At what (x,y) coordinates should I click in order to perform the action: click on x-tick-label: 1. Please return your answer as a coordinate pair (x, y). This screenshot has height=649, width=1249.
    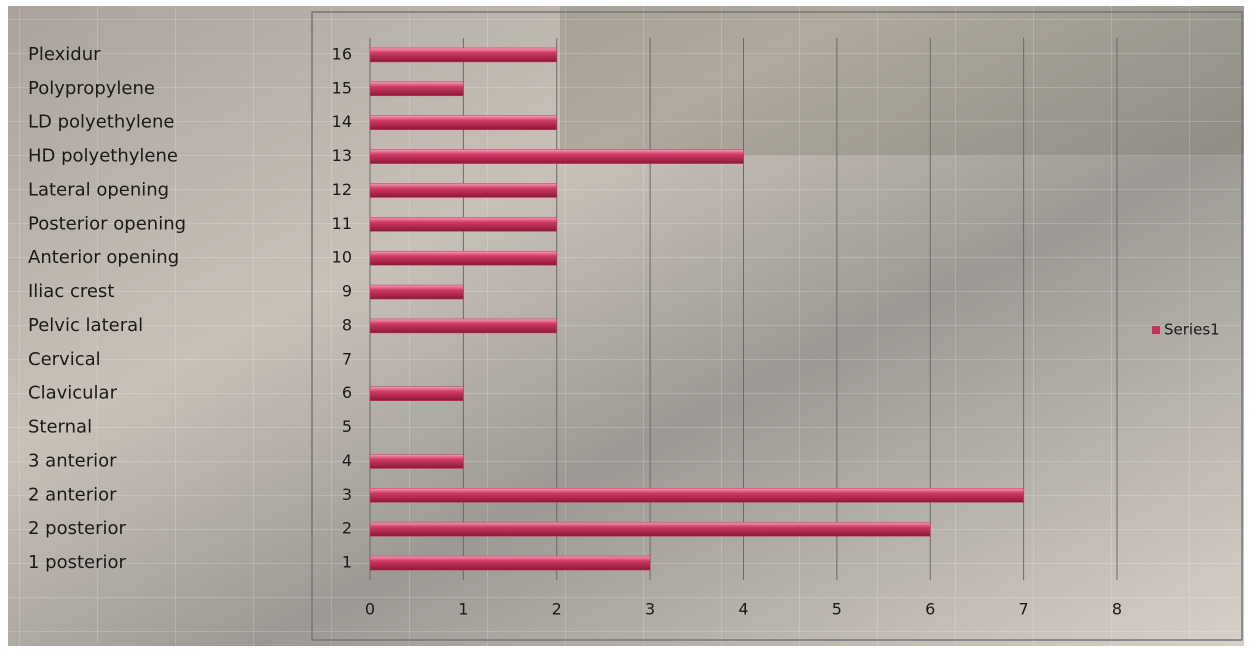
    Looking at the image, I should click on (463, 609).